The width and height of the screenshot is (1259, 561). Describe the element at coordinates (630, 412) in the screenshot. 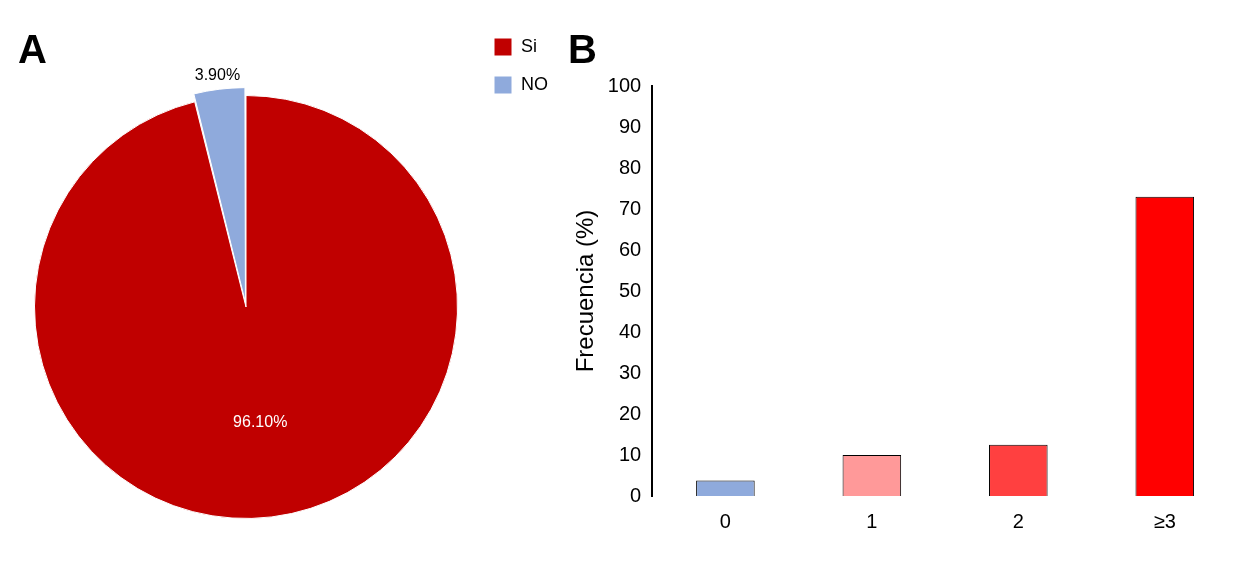

I see `y-tick-label: 20` at that location.